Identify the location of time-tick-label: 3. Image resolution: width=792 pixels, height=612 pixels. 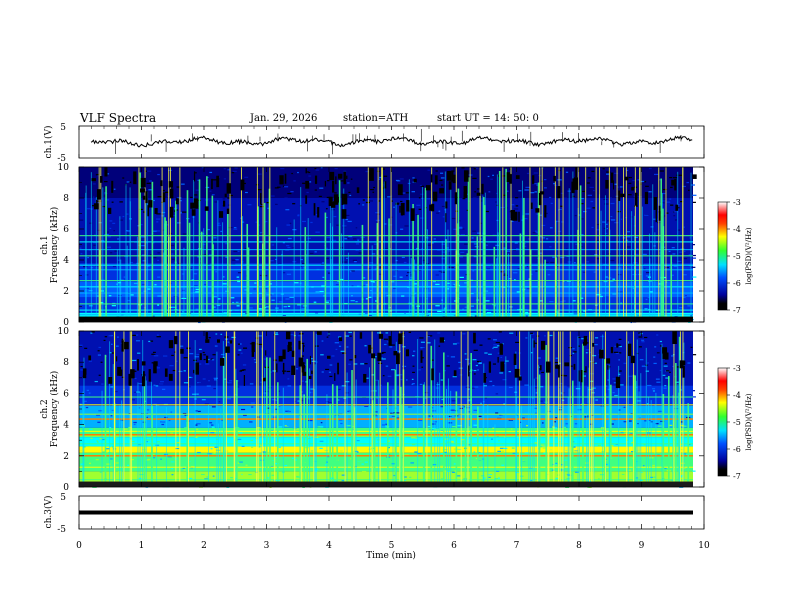
(267, 546).